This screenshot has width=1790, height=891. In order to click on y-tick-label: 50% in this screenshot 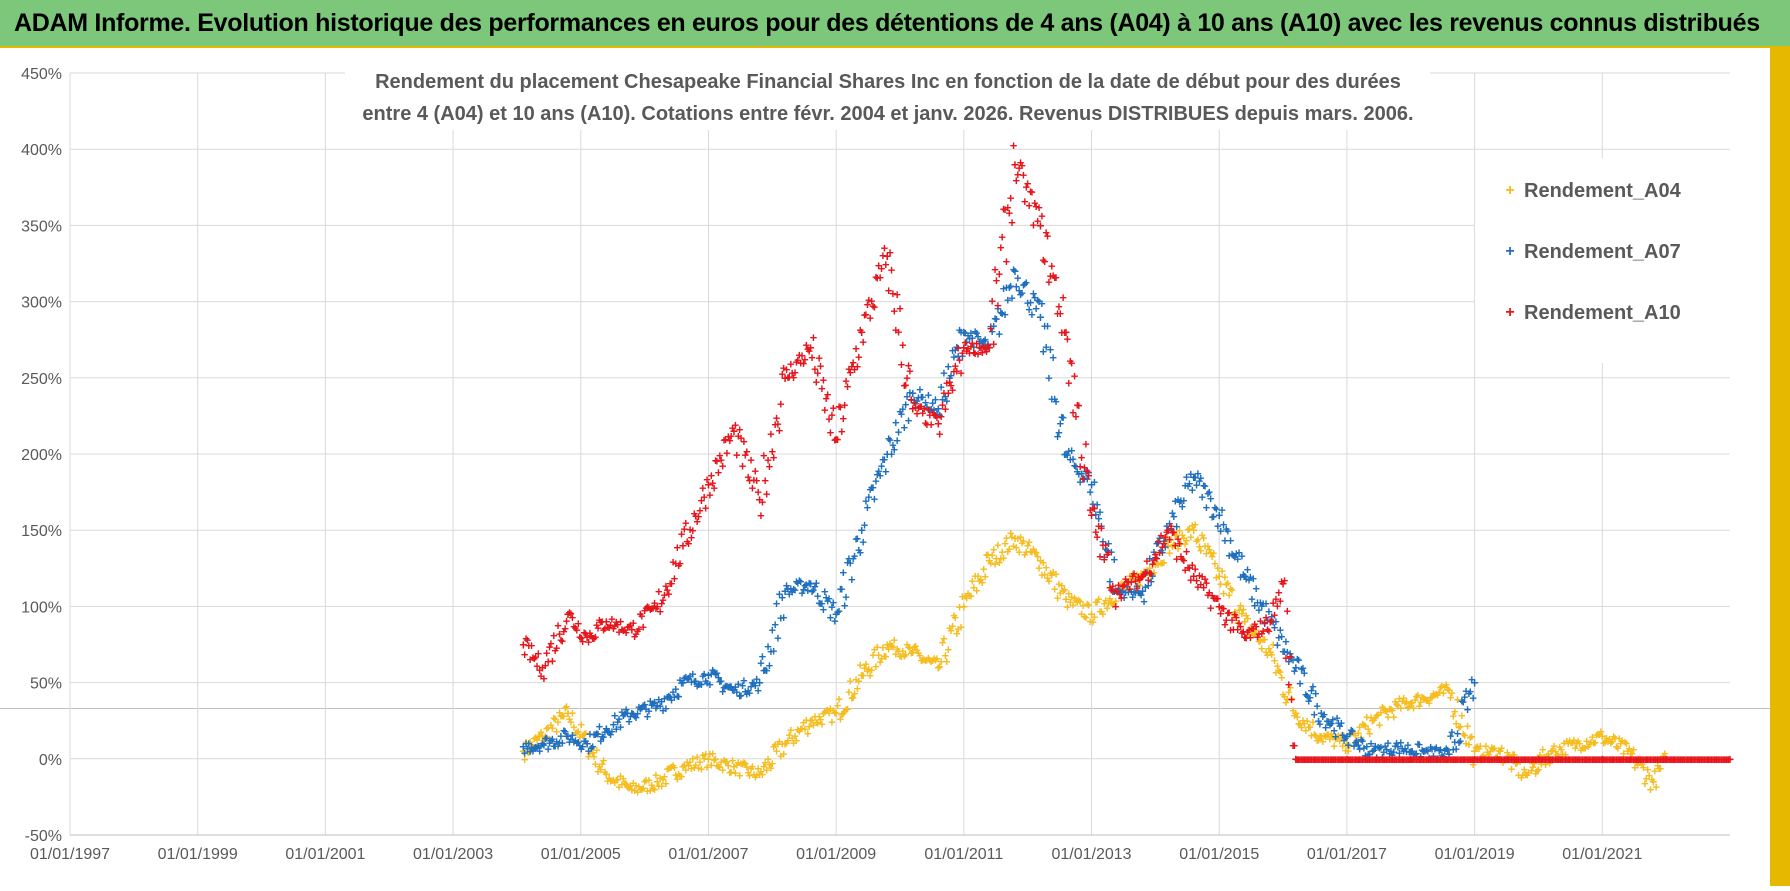, I will do `click(46, 684)`.